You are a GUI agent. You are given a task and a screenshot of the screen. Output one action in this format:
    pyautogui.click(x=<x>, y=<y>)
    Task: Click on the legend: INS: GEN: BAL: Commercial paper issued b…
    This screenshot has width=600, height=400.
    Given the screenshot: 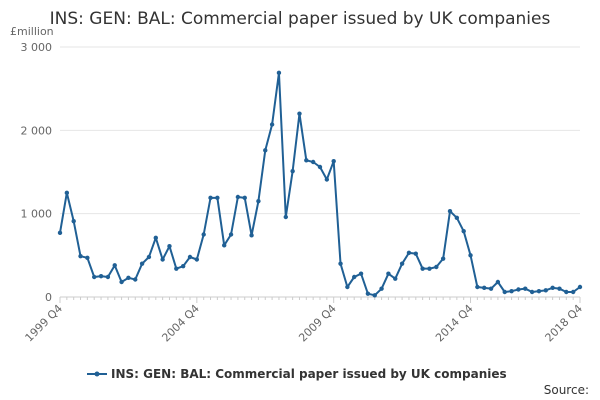 What is the action you would take?
    pyautogui.click(x=297, y=374)
    